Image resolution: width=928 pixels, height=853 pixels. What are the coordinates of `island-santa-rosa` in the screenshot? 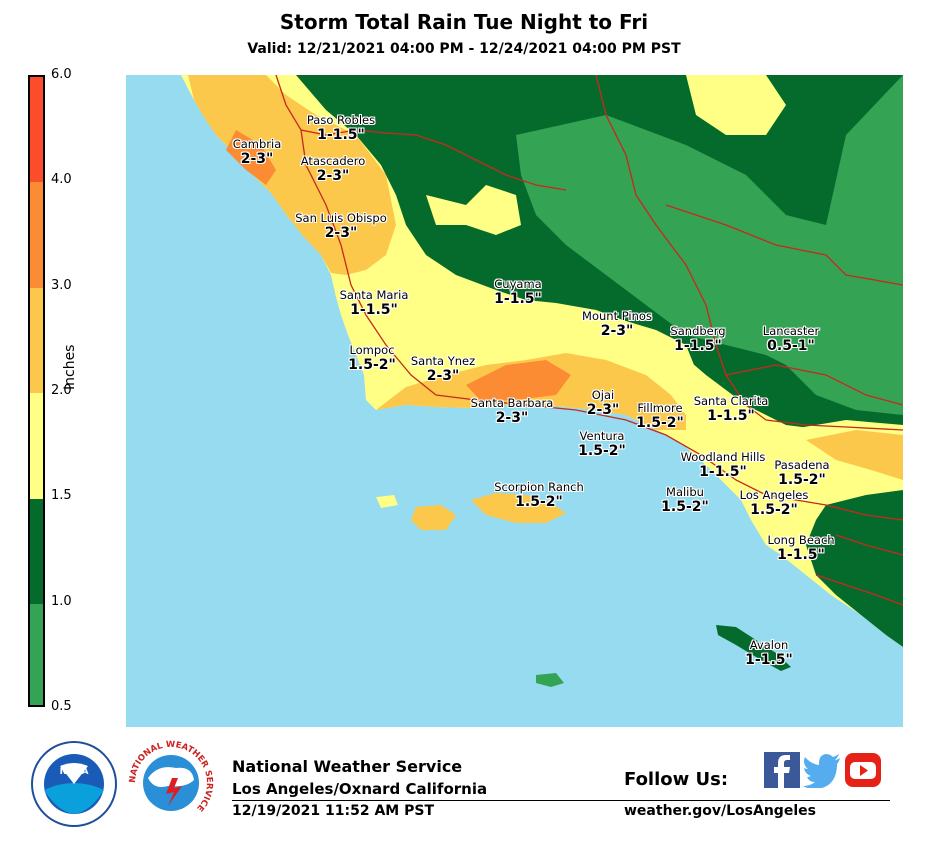 It's located at (433, 517).